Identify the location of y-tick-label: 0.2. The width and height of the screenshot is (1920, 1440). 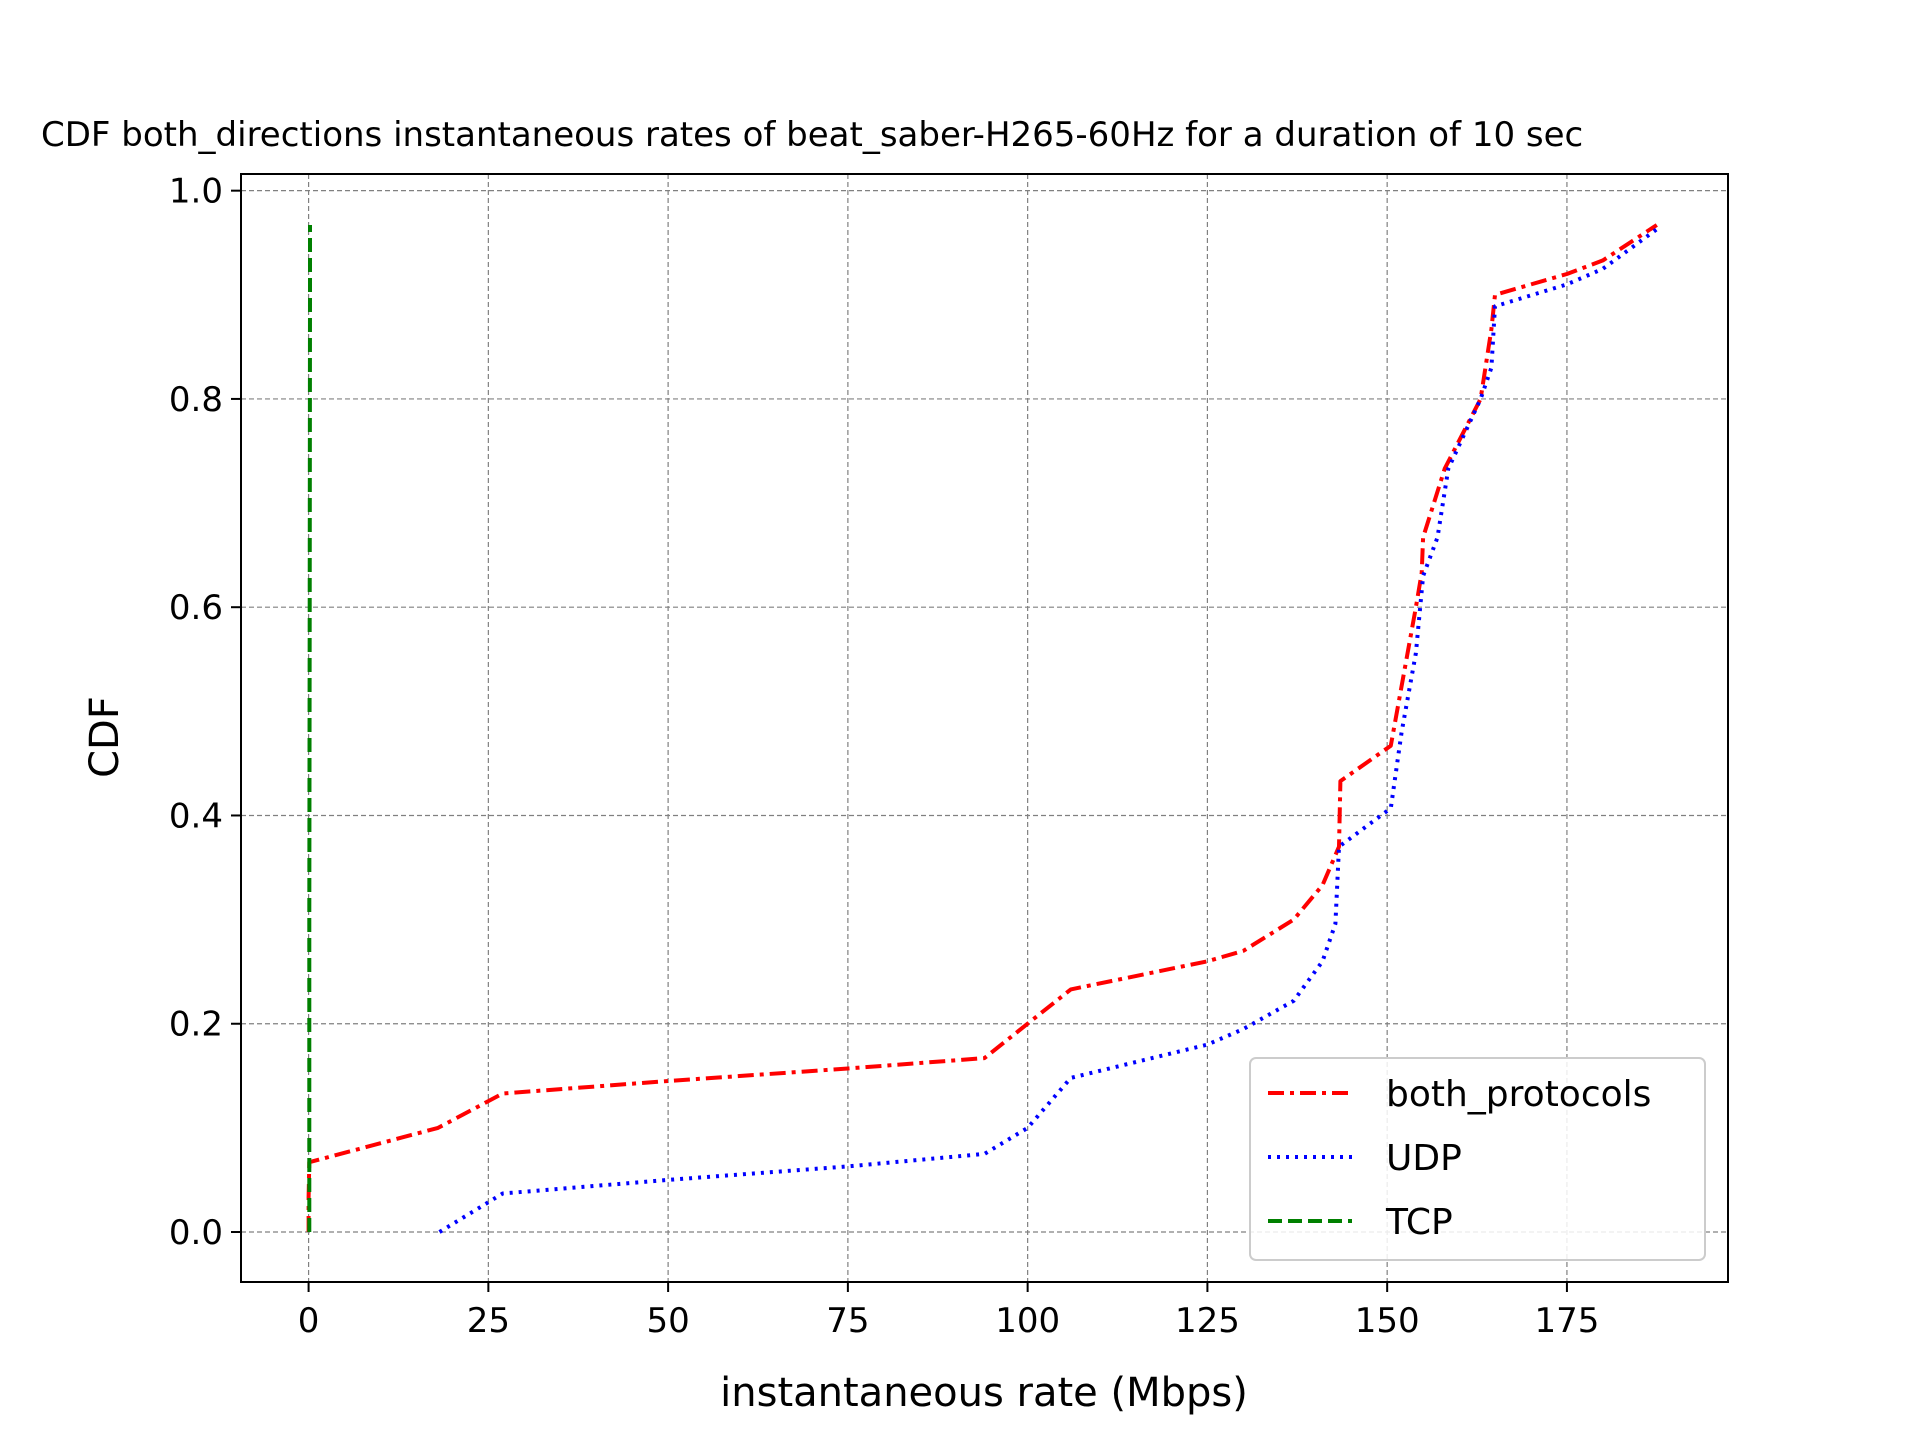
(196, 1025).